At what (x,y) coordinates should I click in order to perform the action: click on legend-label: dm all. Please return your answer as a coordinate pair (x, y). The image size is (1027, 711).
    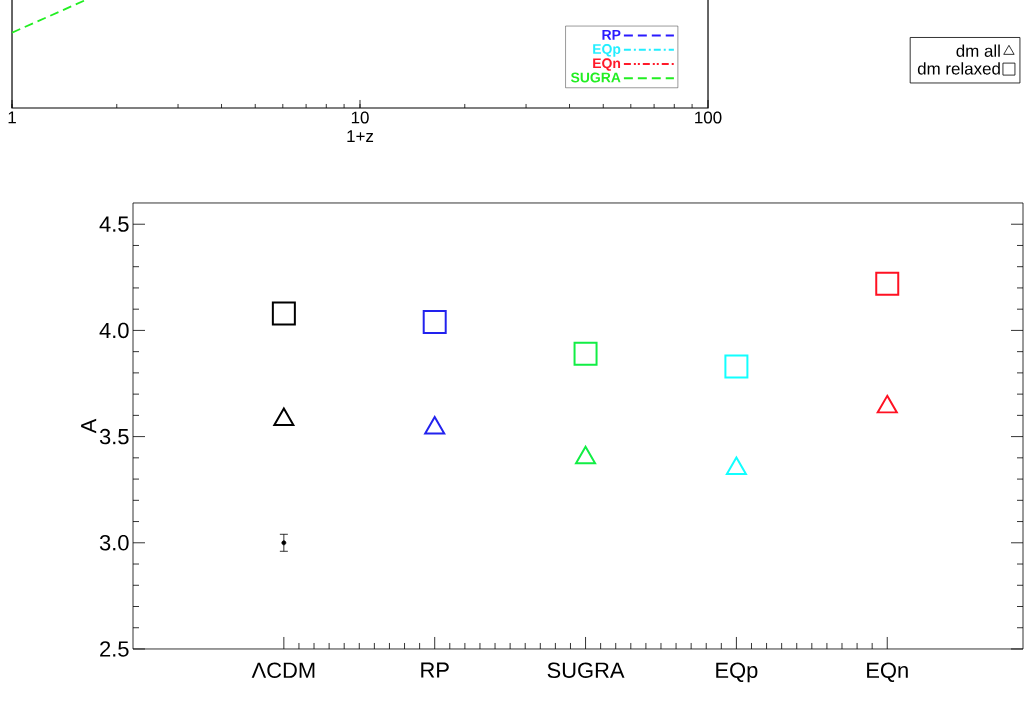
    Looking at the image, I should click on (978, 50).